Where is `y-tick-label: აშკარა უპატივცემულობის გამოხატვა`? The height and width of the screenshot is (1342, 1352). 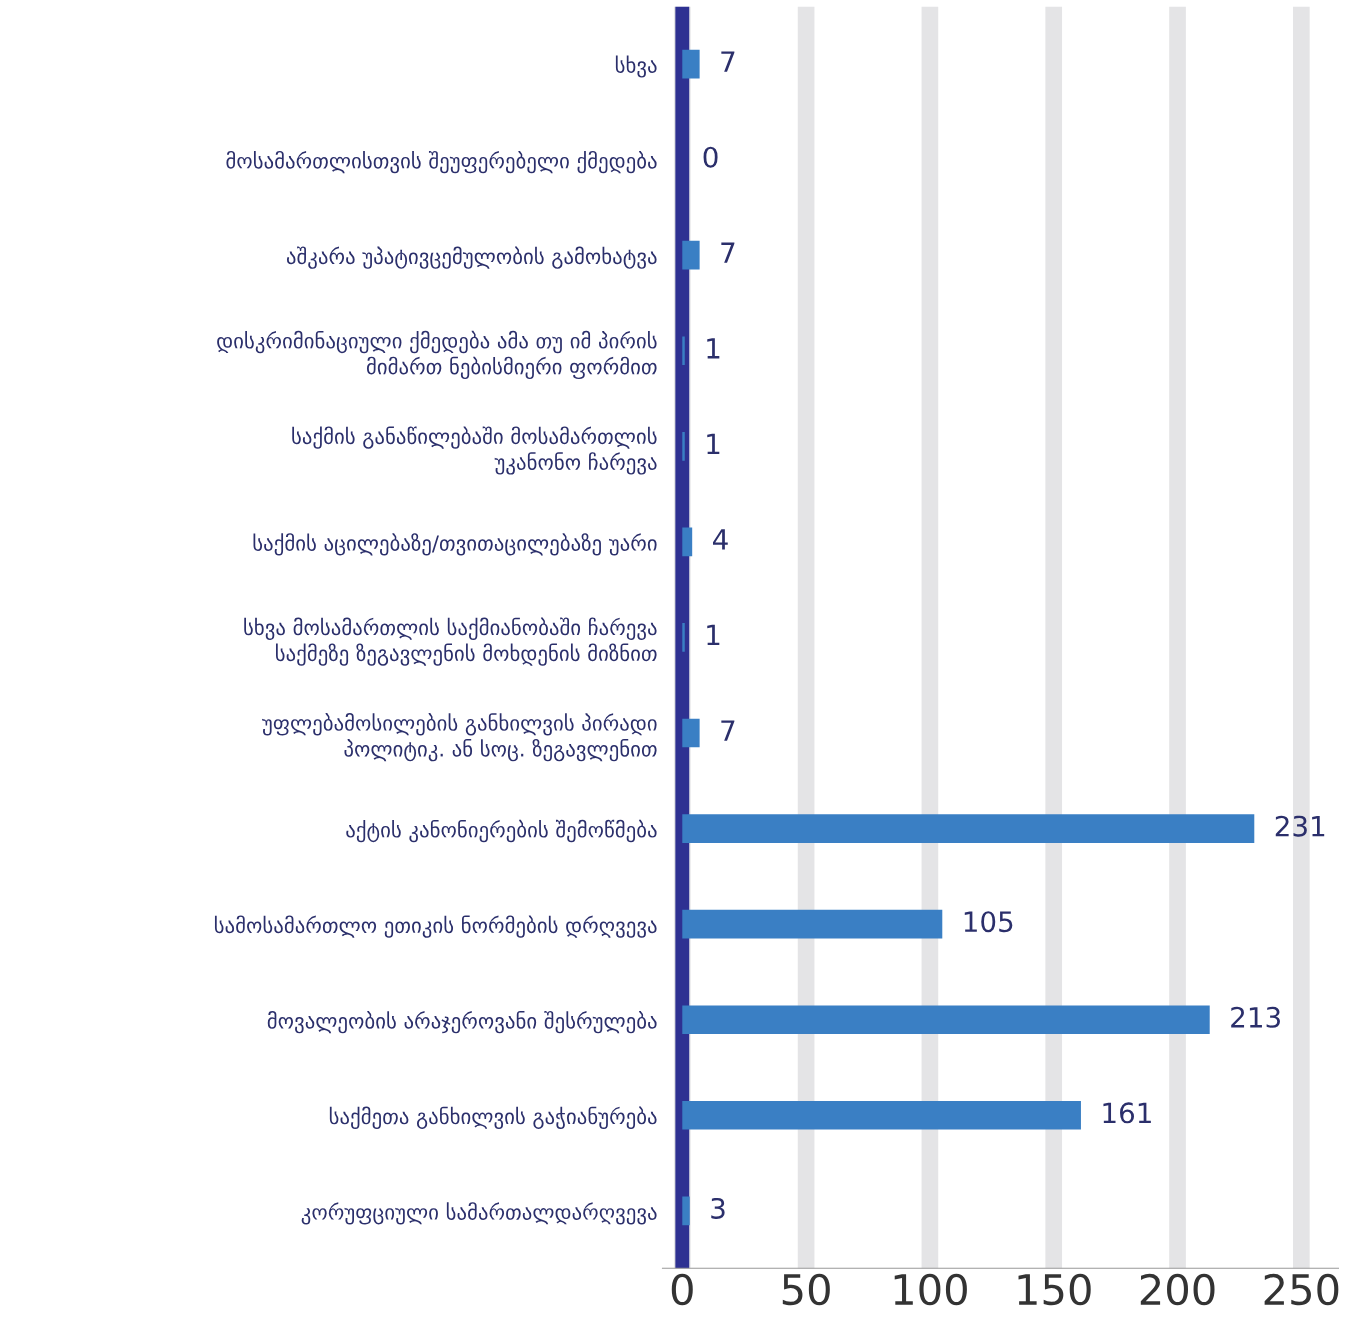
y-tick-label: აშკარა უპატივცემულობის გამოხატვა is located at coordinates (471, 257).